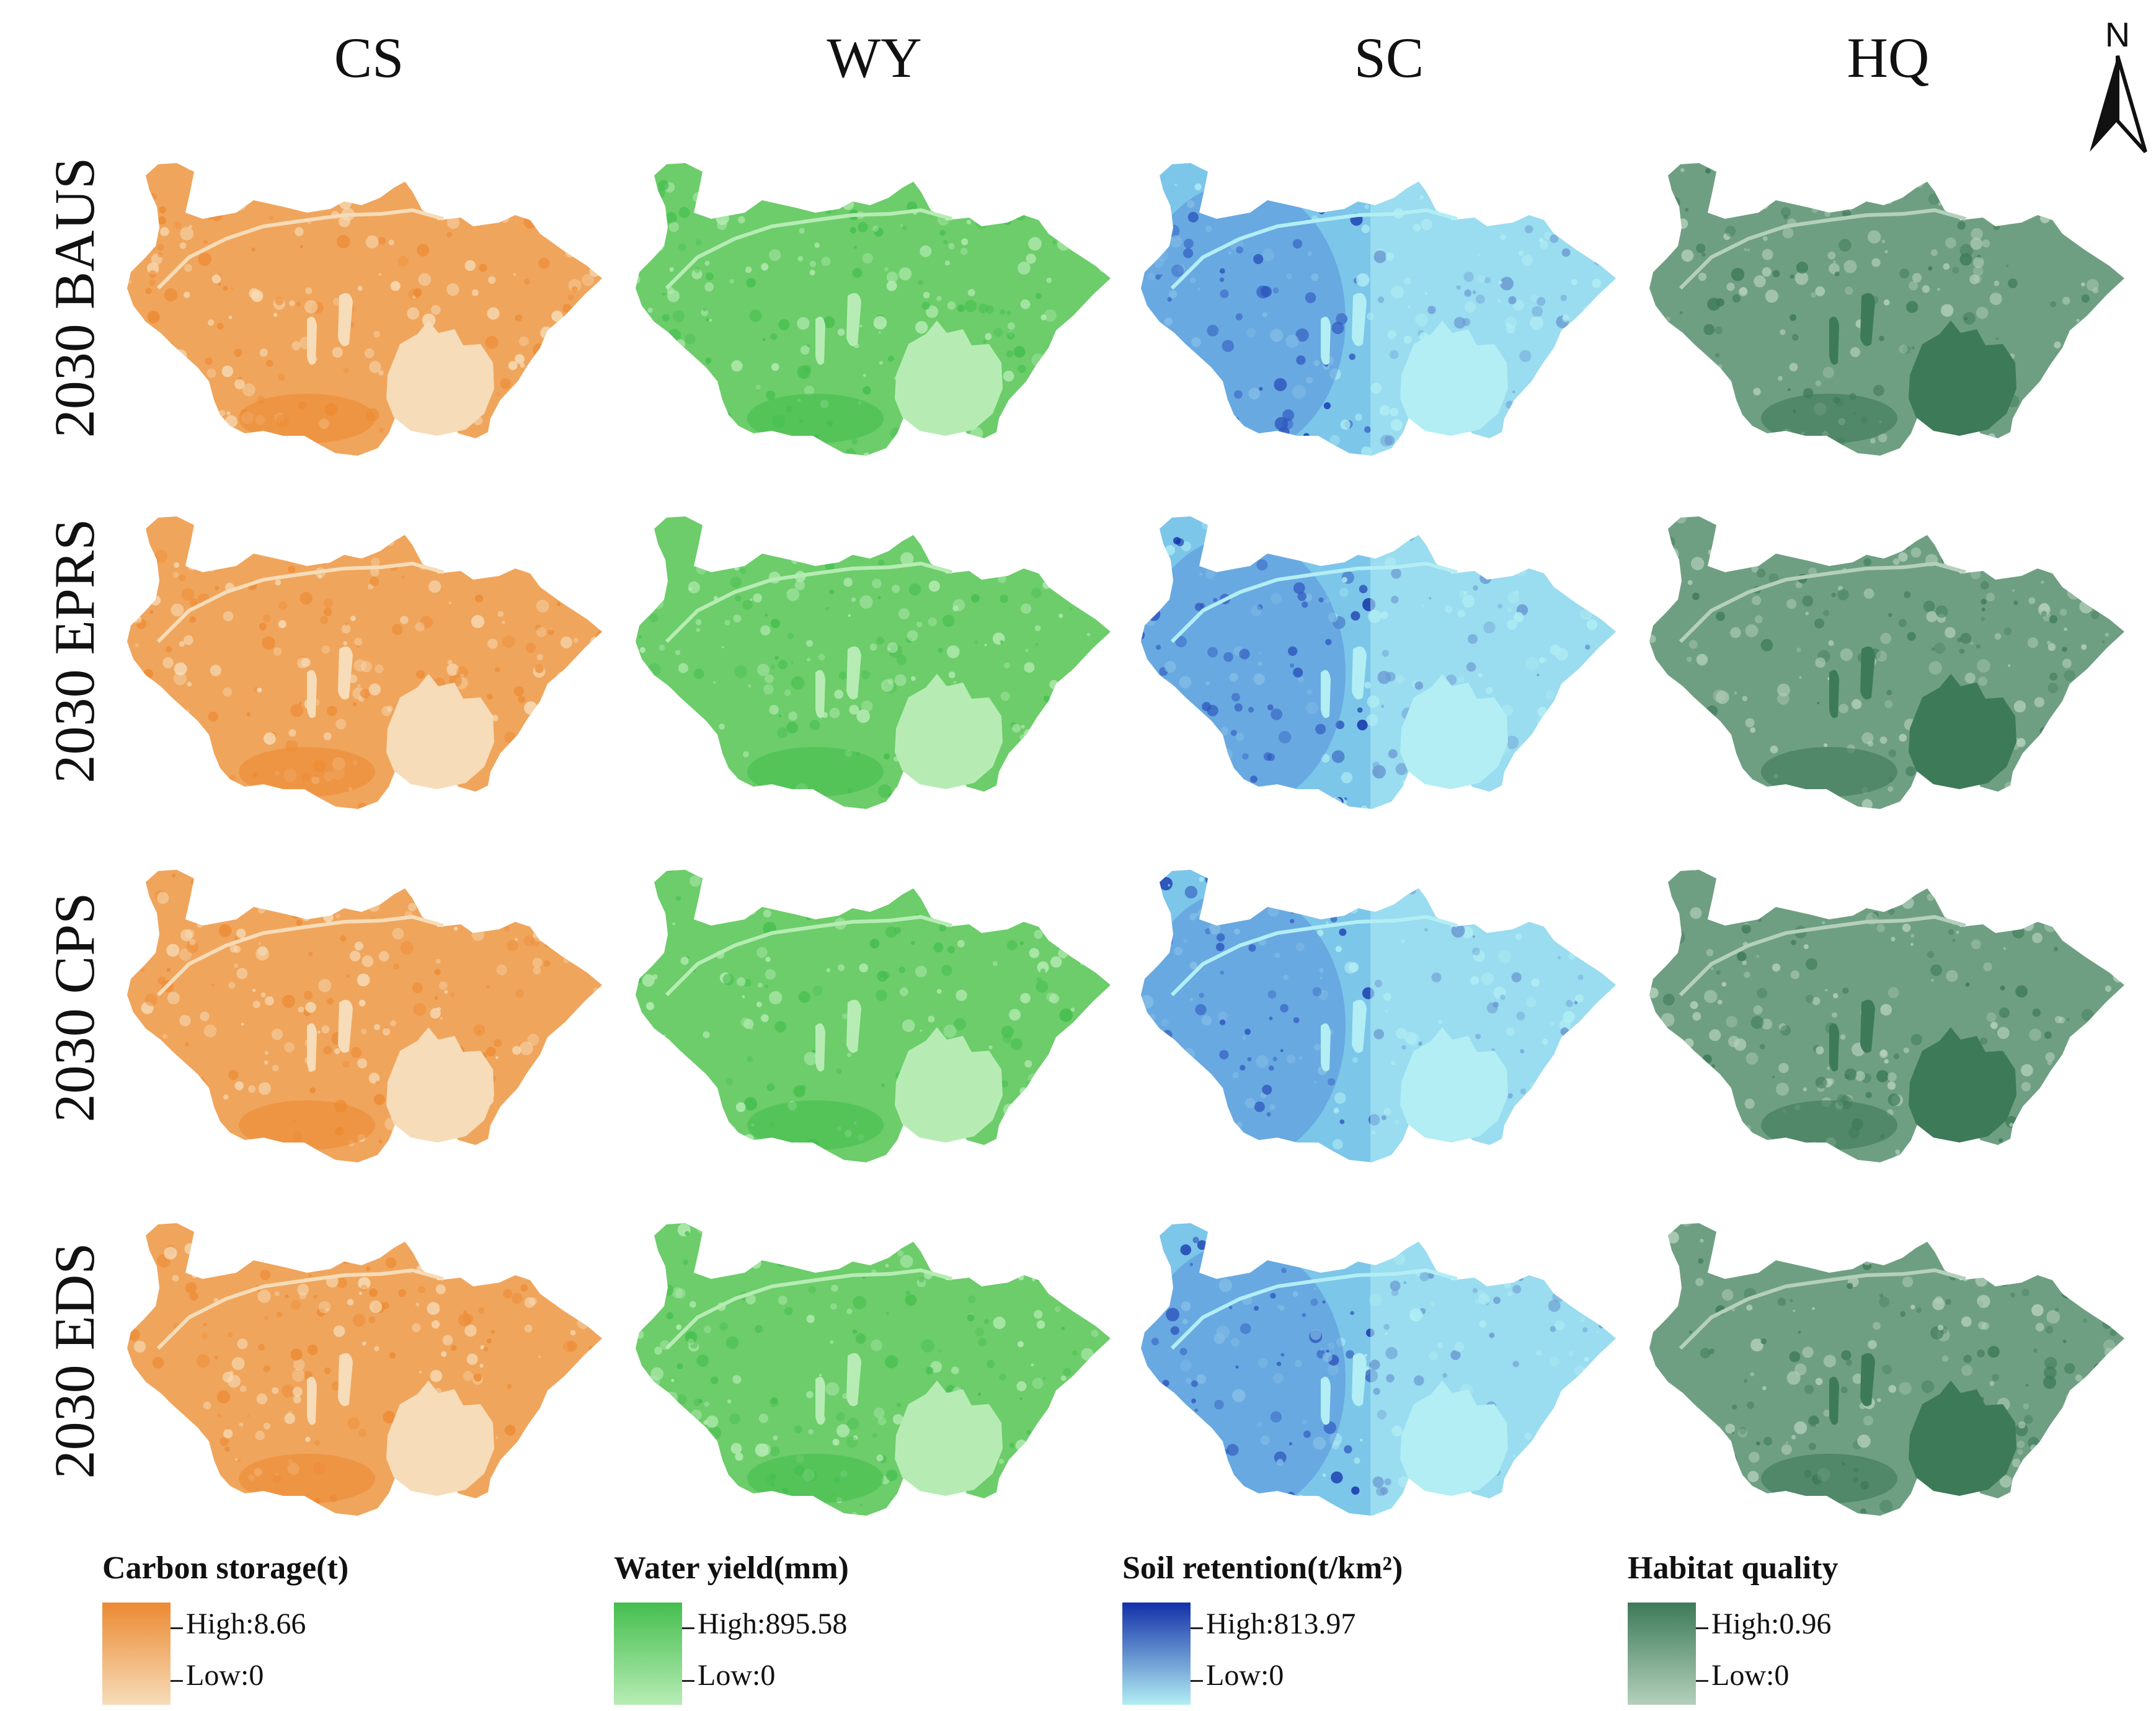  Describe the element at coordinates (225, 1568) in the screenshot. I see `legend-title: Carbon storage(t)` at that location.